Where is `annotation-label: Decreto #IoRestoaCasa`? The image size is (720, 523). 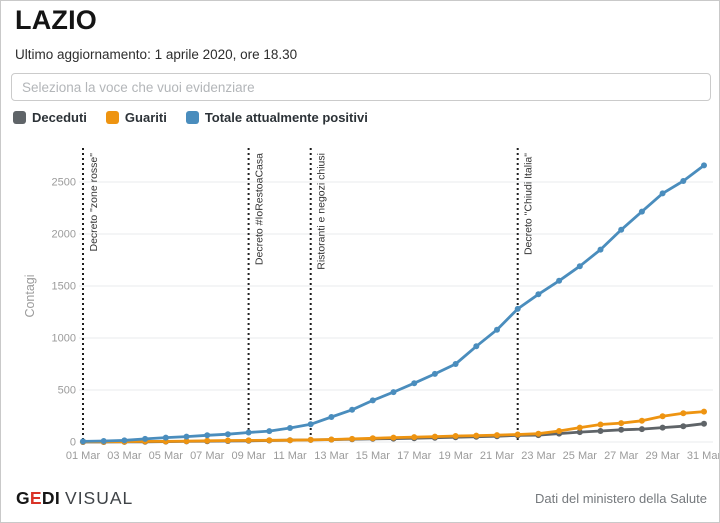 annotation-label: Decreto #IoRestoaCasa is located at coordinates (260, 209).